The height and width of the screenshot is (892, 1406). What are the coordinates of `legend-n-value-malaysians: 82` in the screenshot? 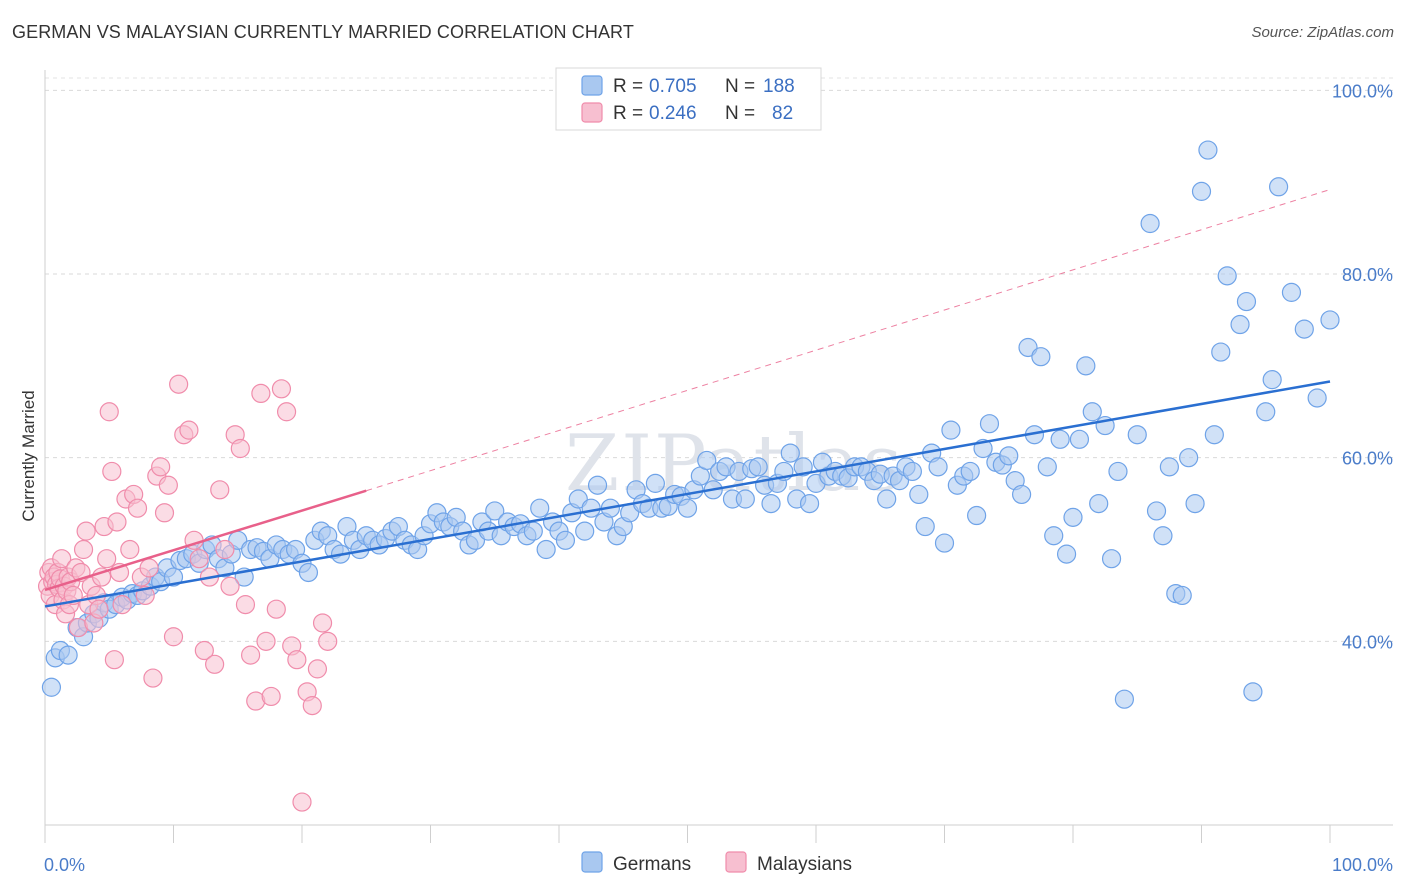 It's located at (782, 113).